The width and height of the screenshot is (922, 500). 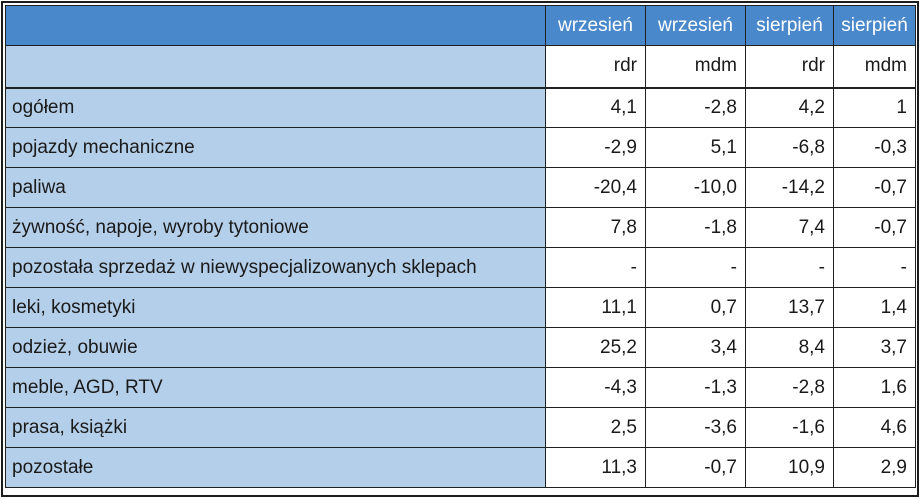 I want to click on value-cell: -10,0, so click(x=695, y=187).